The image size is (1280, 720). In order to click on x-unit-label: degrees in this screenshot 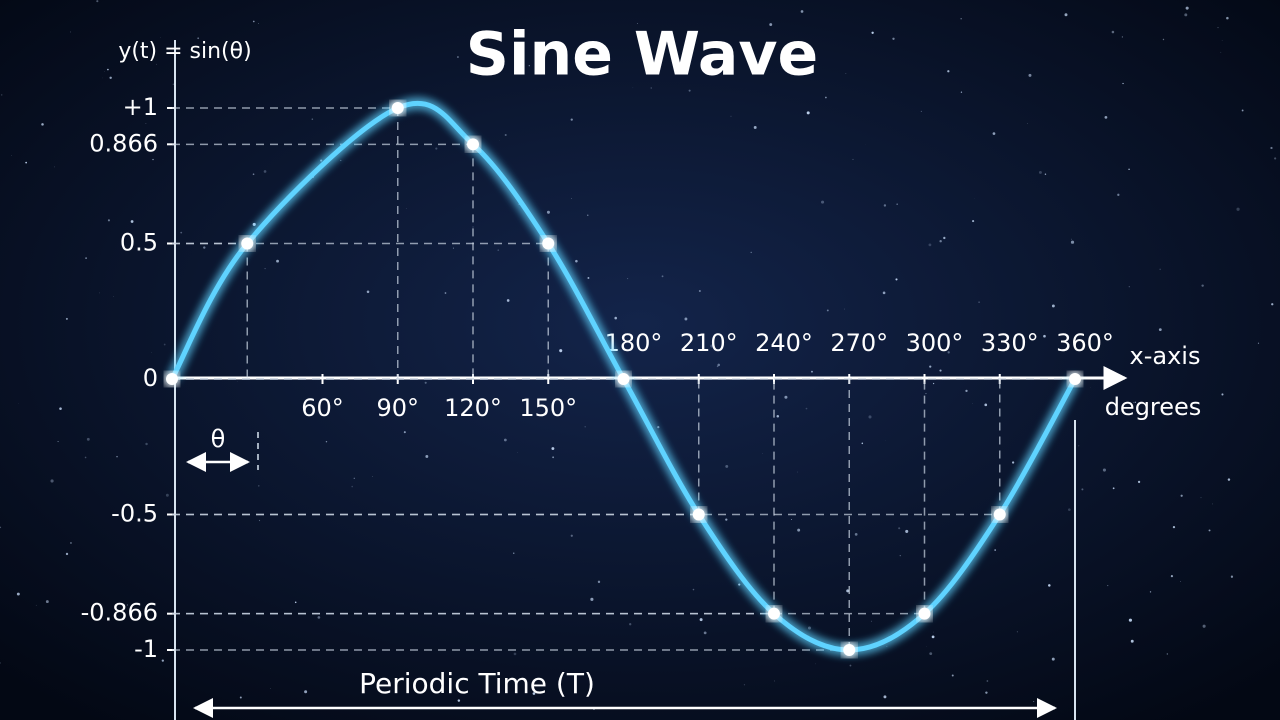, I will do `click(1153, 407)`.